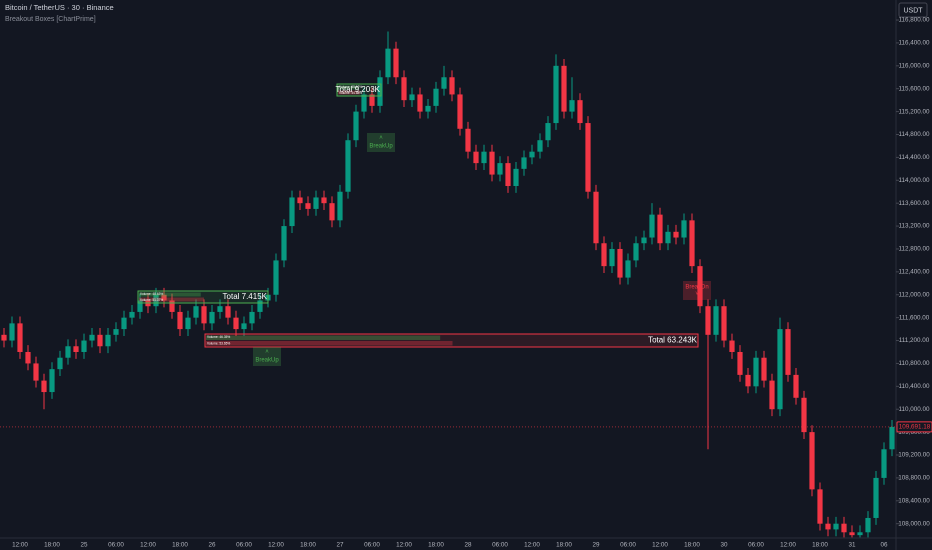 The image size is (932, 550). What do you see at coordinates (381, 139) in the screenshot?
I see `signal-arrow: ˄` at bounding box center [381, 139].